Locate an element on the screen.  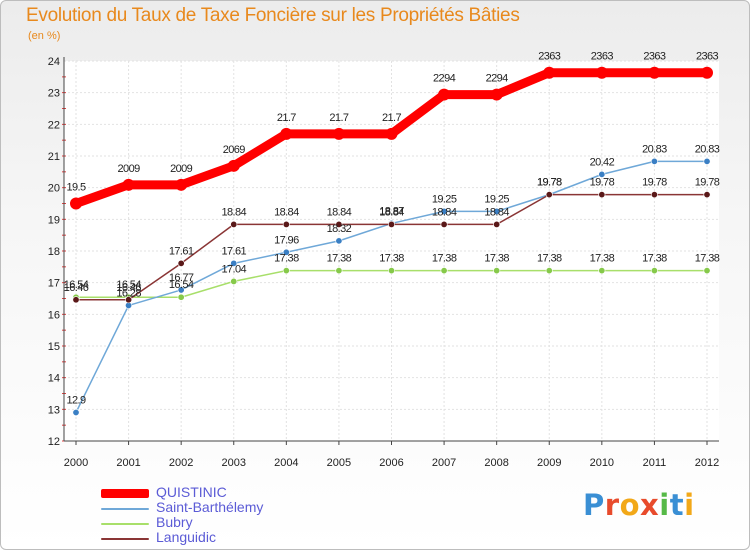
data-label: 16.77 is located at coordinates (181, 278).